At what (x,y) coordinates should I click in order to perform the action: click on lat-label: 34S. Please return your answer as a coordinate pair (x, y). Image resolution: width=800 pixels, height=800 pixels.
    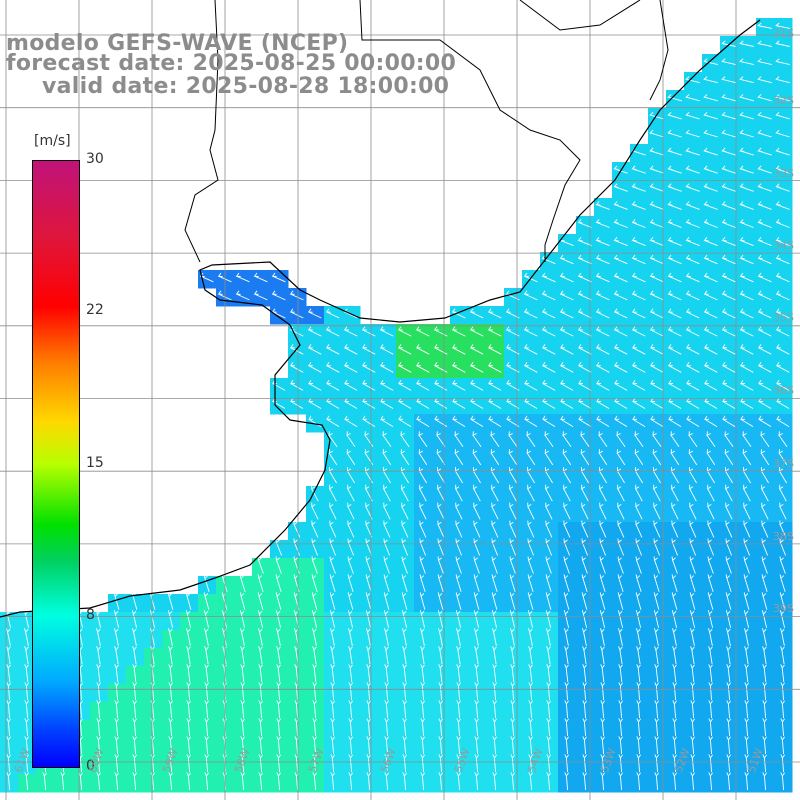
    Looking at the image, I should click on (783, 245).